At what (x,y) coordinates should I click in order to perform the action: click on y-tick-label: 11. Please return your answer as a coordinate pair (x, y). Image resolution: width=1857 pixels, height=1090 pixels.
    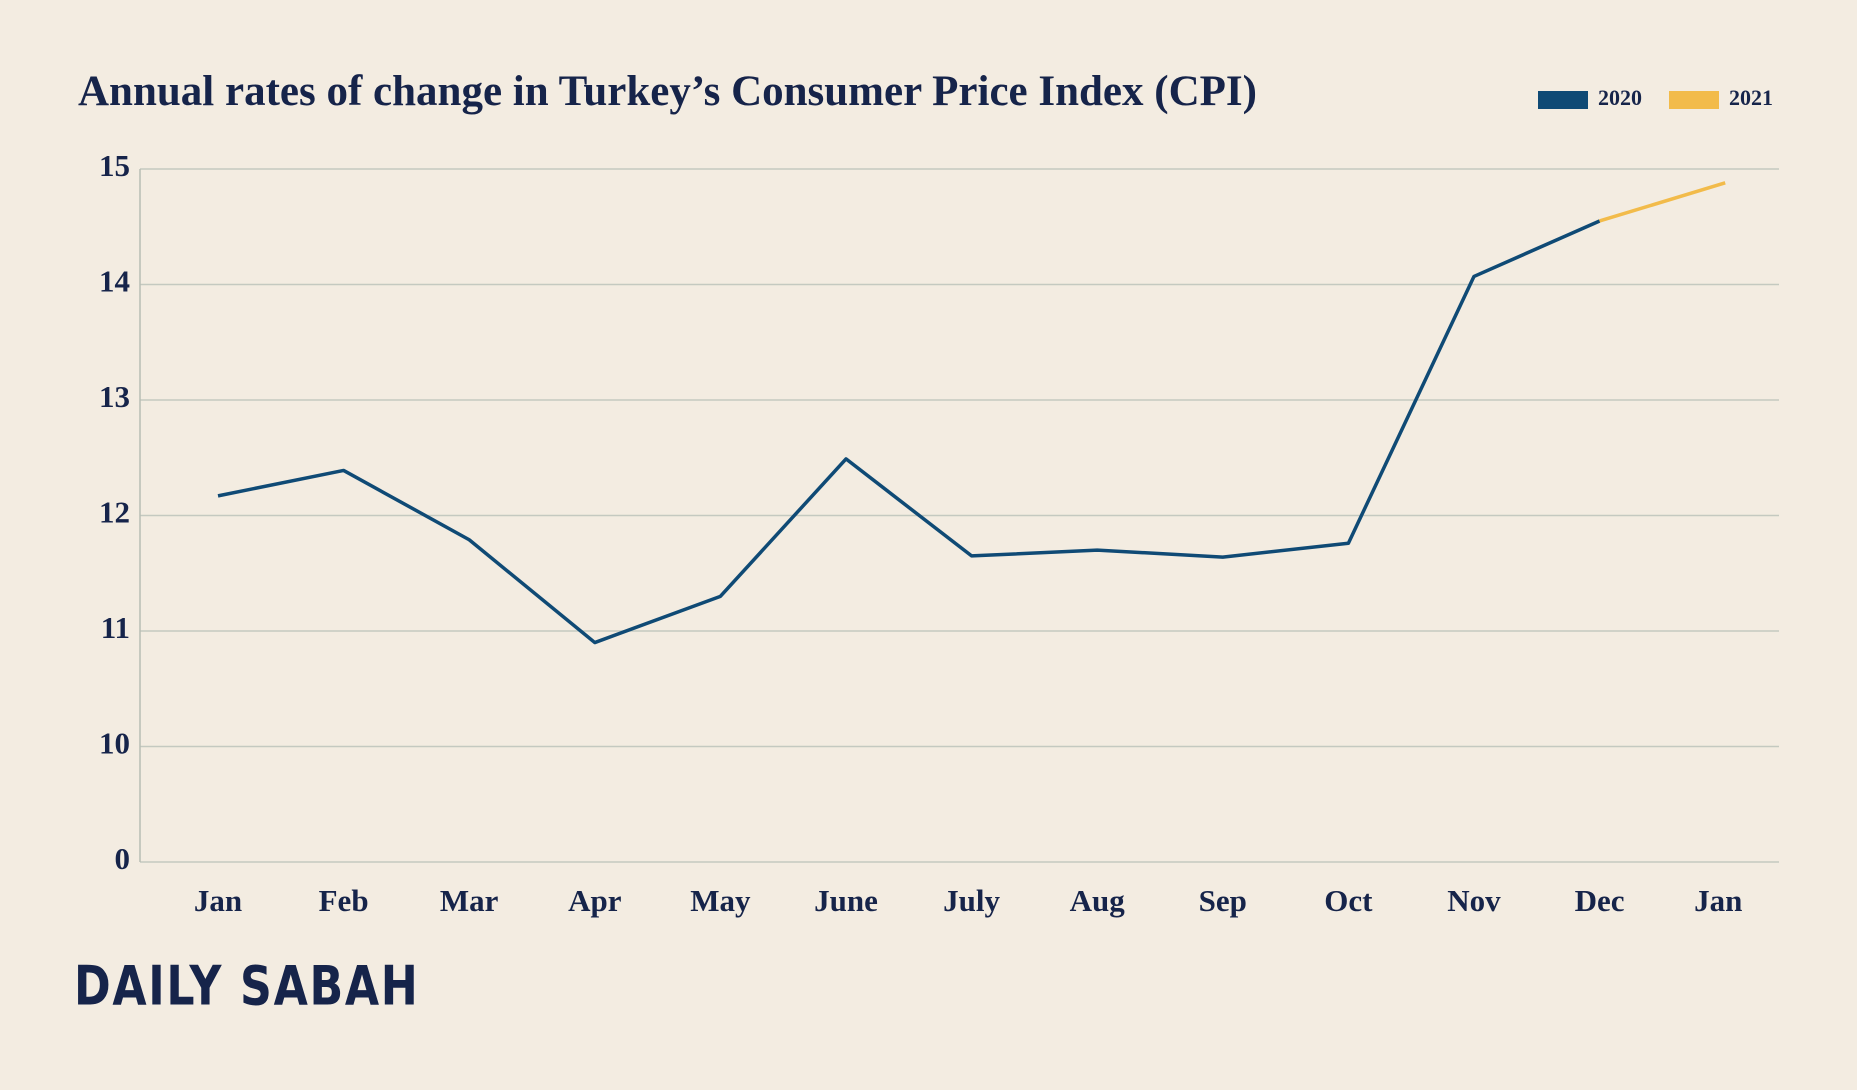
    Looking at the image, I should click on (115, 627).